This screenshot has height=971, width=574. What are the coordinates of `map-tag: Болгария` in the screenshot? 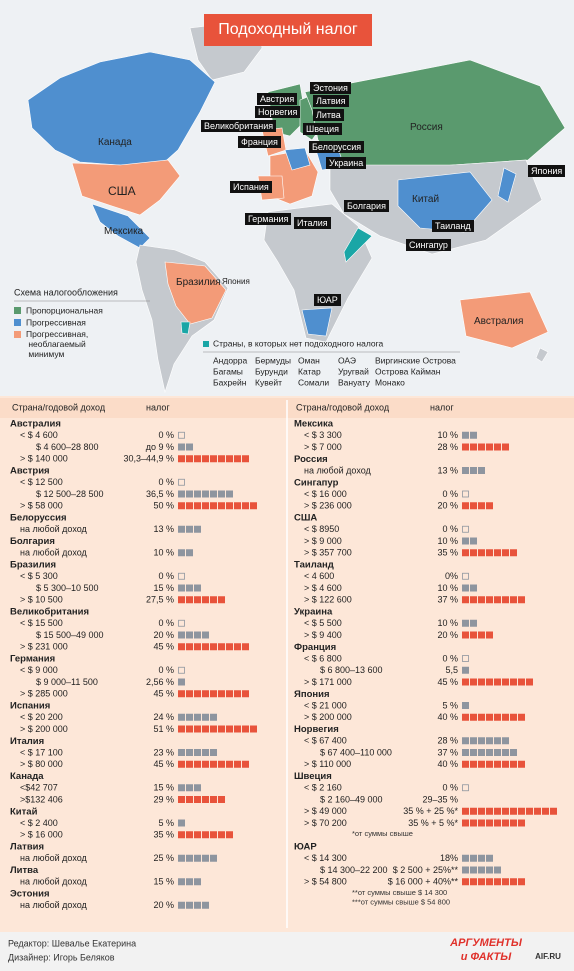 It's located at (366, 206).